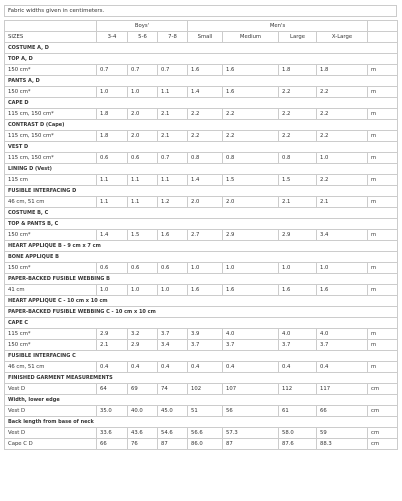 This screenshot has height=501, width=402. Describe the element at coordinates (172, 136) in the screenshot. I see `cell-value: 2.1` at that location.